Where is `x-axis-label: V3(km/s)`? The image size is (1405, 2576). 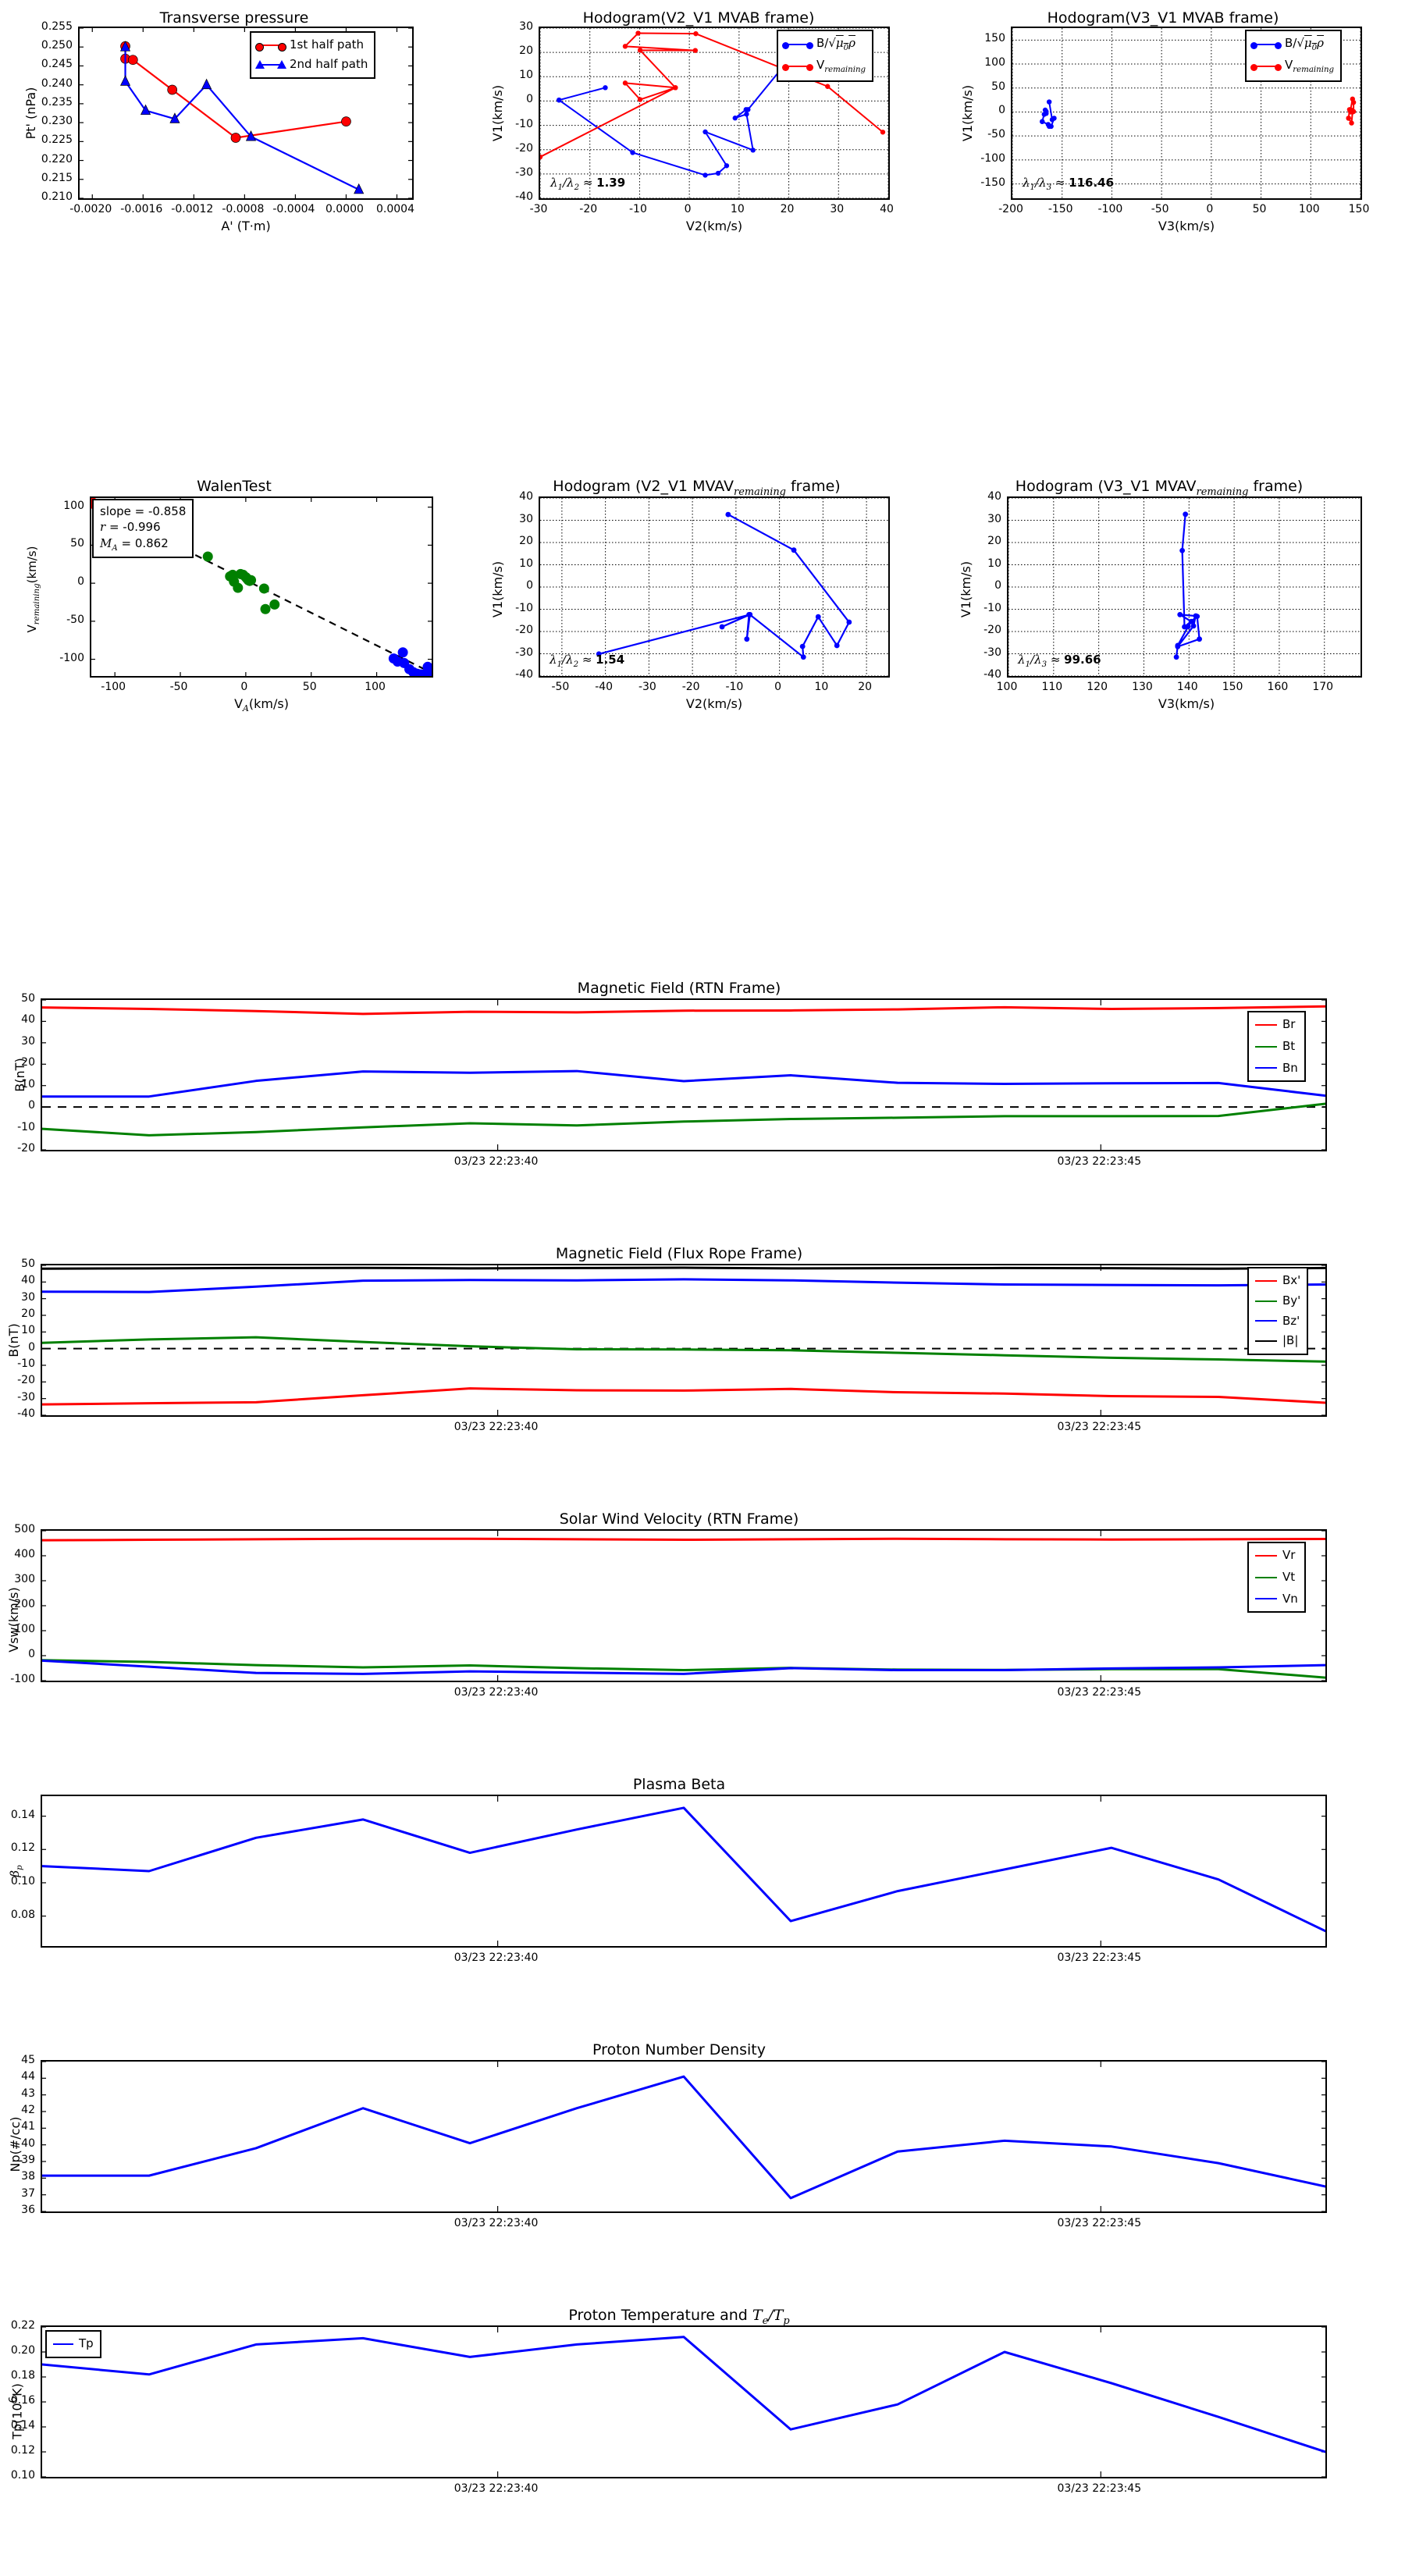 x-axis-label: V3(km/s) is located at coordinates (1186, 226).